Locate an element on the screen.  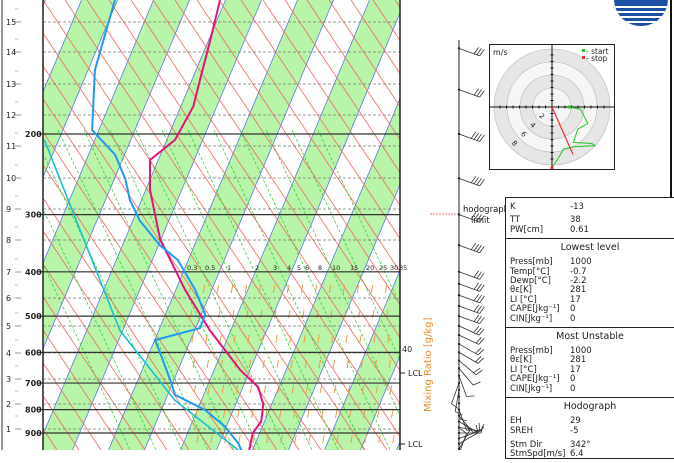
mixing-ratio-label: 35 is located at coordinates (403, 268).